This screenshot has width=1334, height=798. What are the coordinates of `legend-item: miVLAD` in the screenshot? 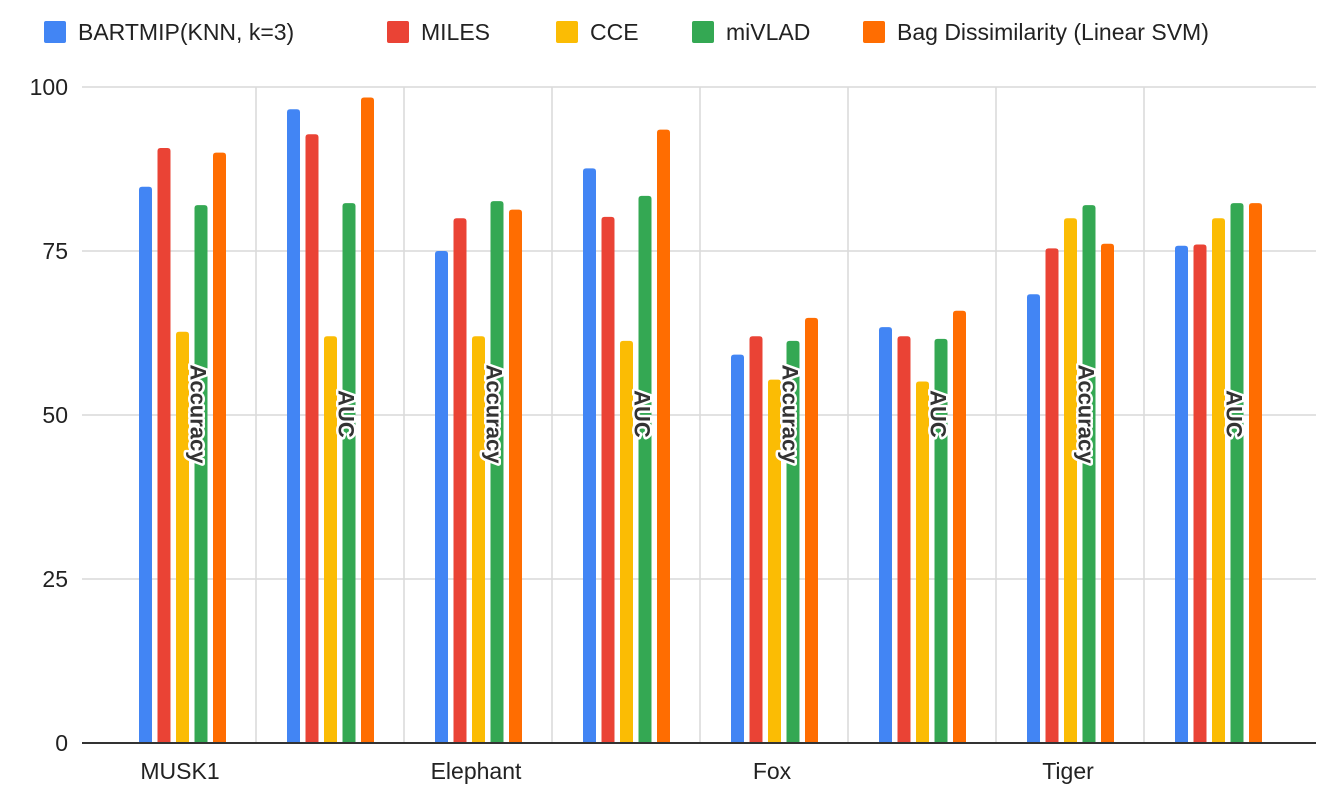 It's located at (751, 32).